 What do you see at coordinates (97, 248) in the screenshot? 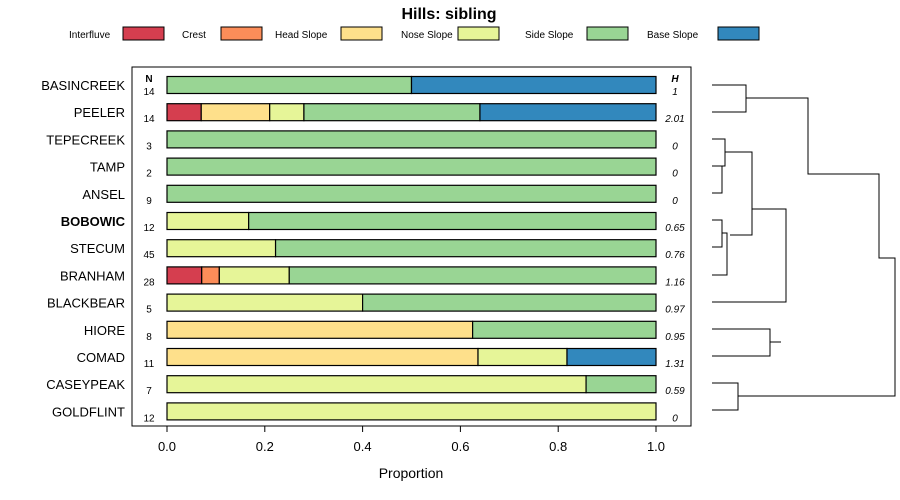
I see `category-label: STECUM` at bounding box center [97, 248].